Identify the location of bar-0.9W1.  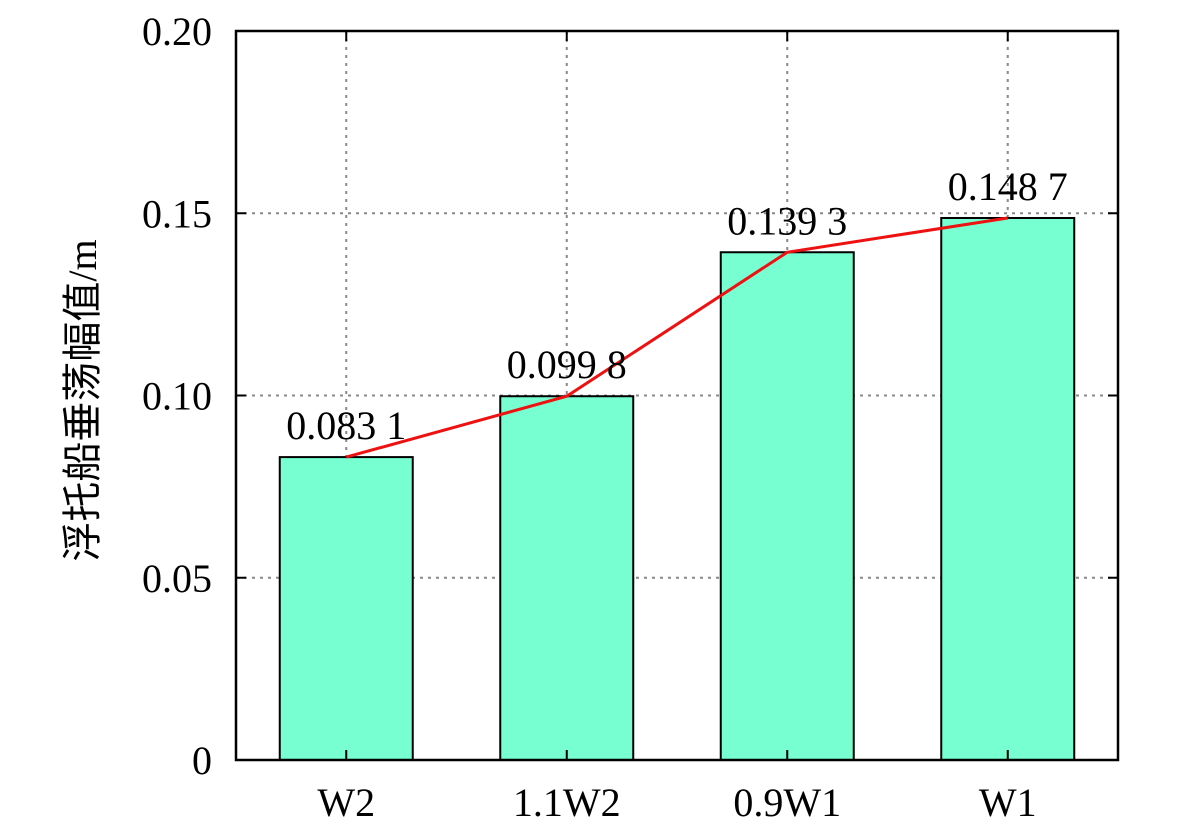
(787, 506).